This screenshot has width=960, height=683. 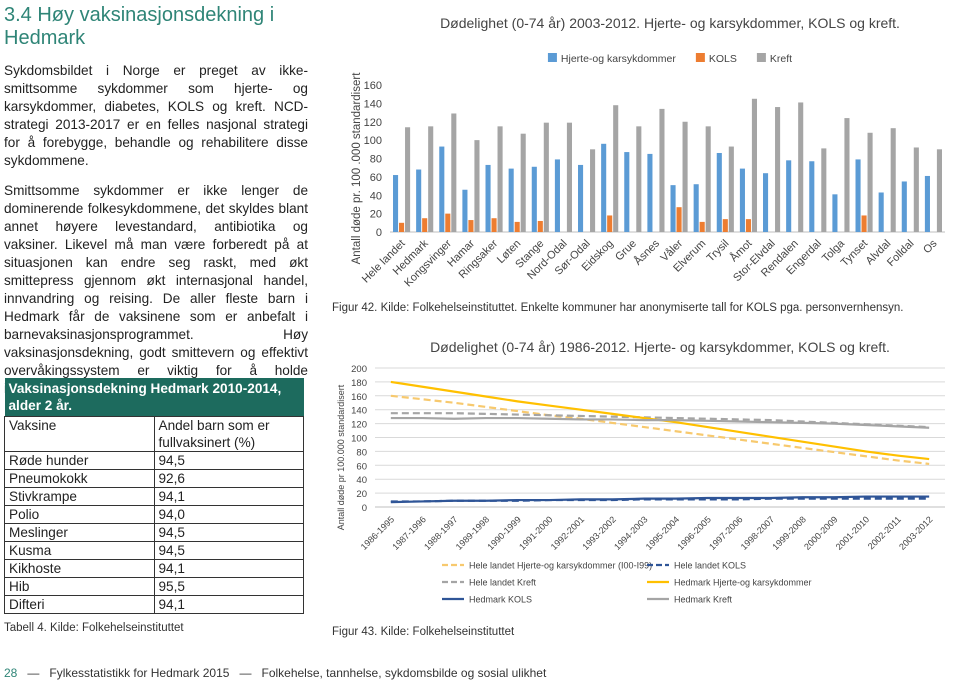 I want to click on table-row: Difteri 94,1, so click(x=154, y=604).